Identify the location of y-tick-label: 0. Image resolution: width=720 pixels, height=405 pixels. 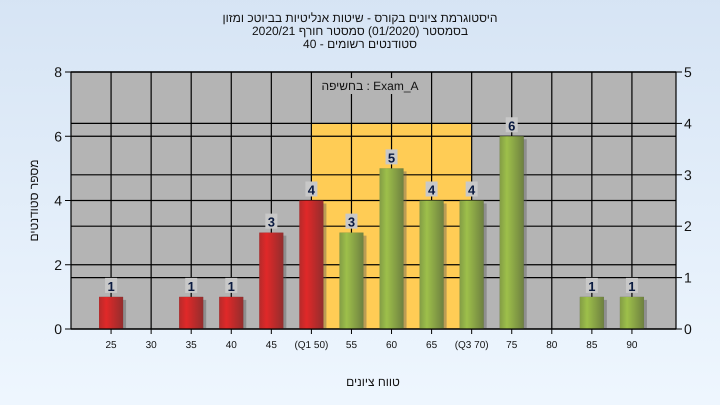
(58, 329).